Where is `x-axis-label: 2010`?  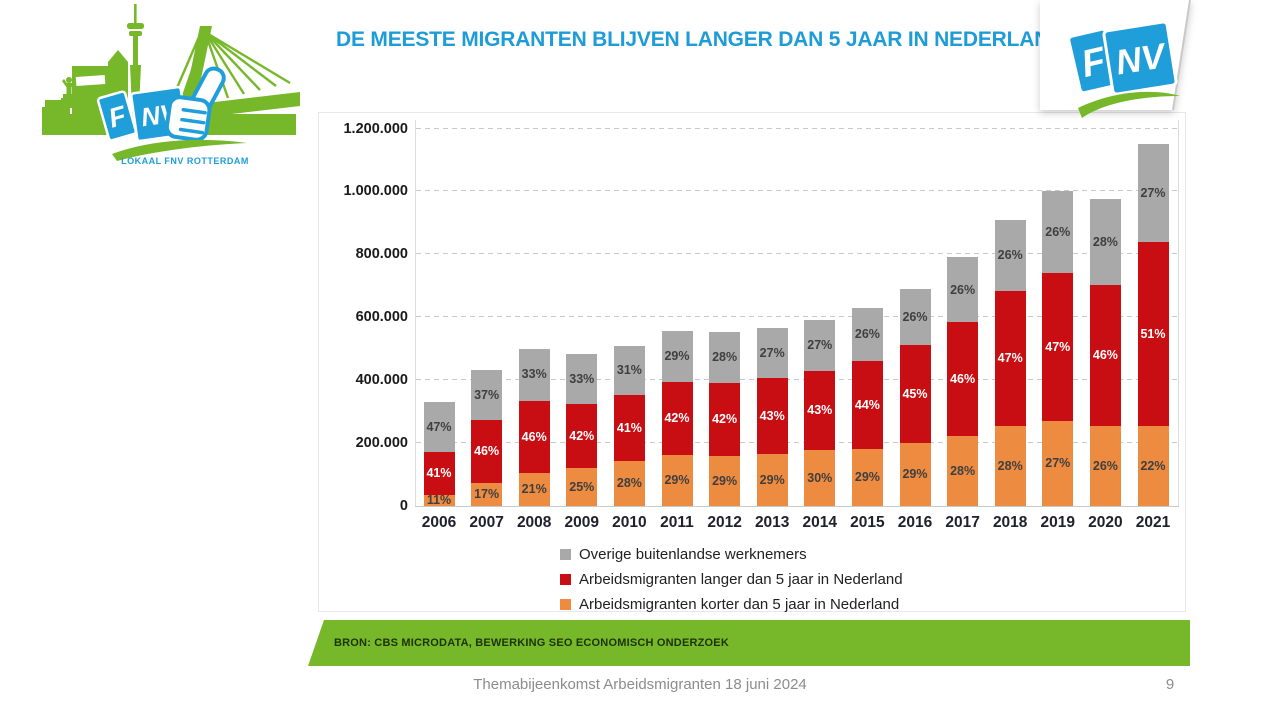
x-axis-label: 2010 is located at coordinates (629, 522).